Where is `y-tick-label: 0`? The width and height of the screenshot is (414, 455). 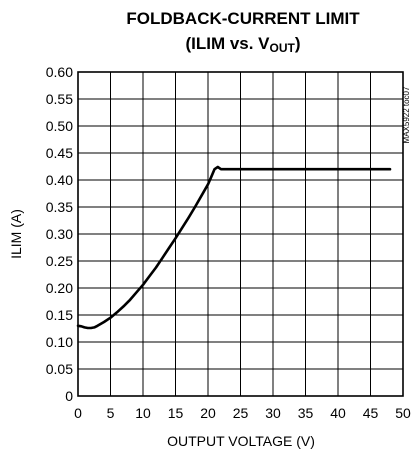
y-tick-label: 0 is located at coordinates (69, 396).